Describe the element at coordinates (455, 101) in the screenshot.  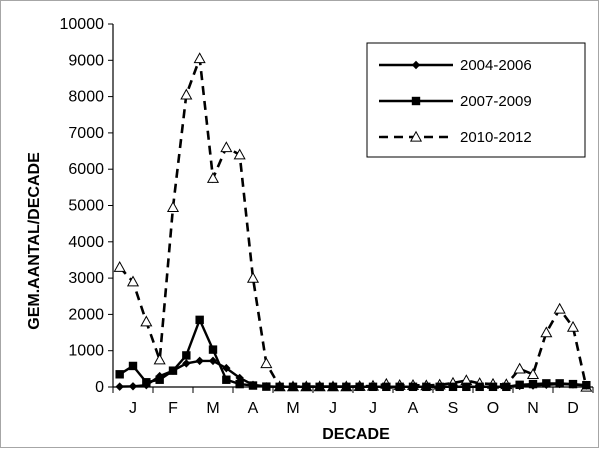
I see `legend-item-2007-2009: 2007-2009` at that location.